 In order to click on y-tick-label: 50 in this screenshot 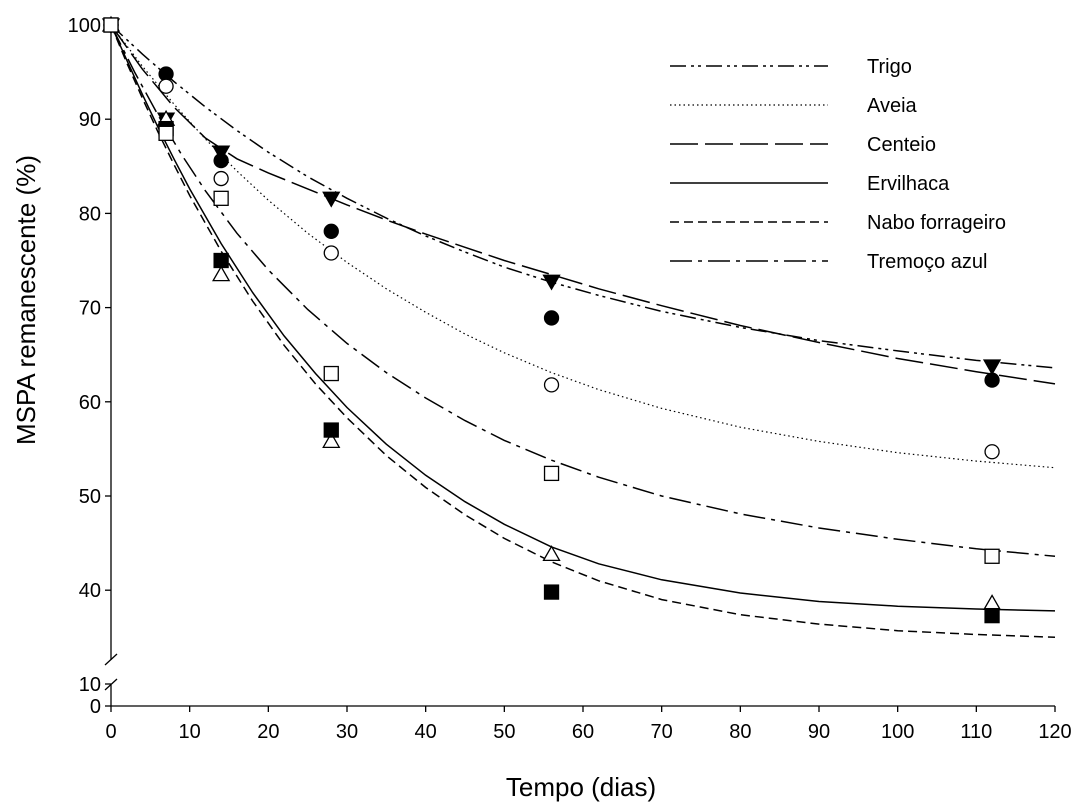, I will do `click(90, 497)`.